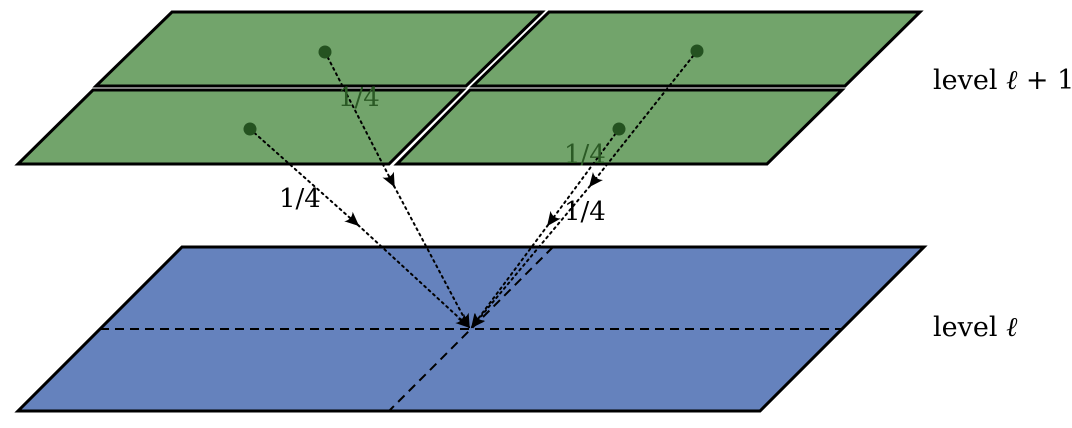  Describe the element at coordinates (431, 257) in the screenshot. I see `arrow-lower-segment-a` at that location.